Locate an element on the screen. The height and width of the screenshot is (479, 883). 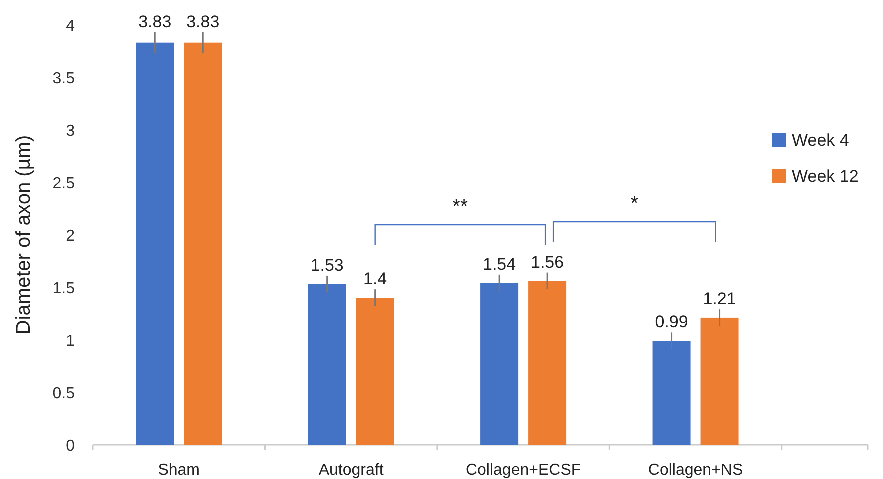
y-tick-label: 0 is located at coordinates (71, 446).